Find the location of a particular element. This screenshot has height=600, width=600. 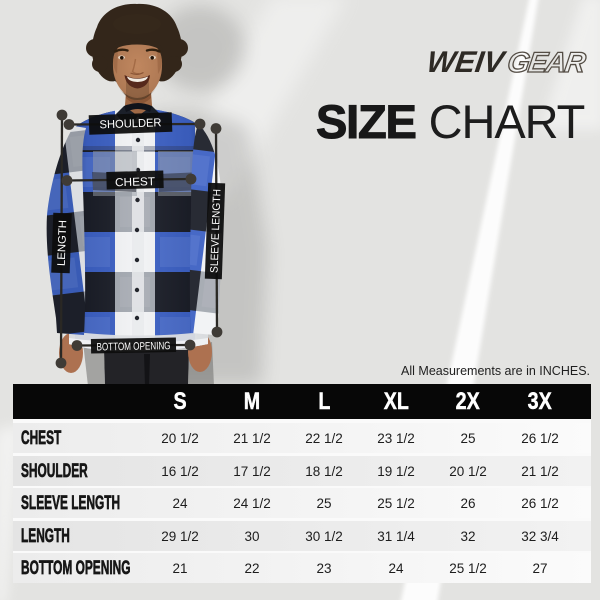

svg-text: LENGTH is located at coordinates (63, 243).